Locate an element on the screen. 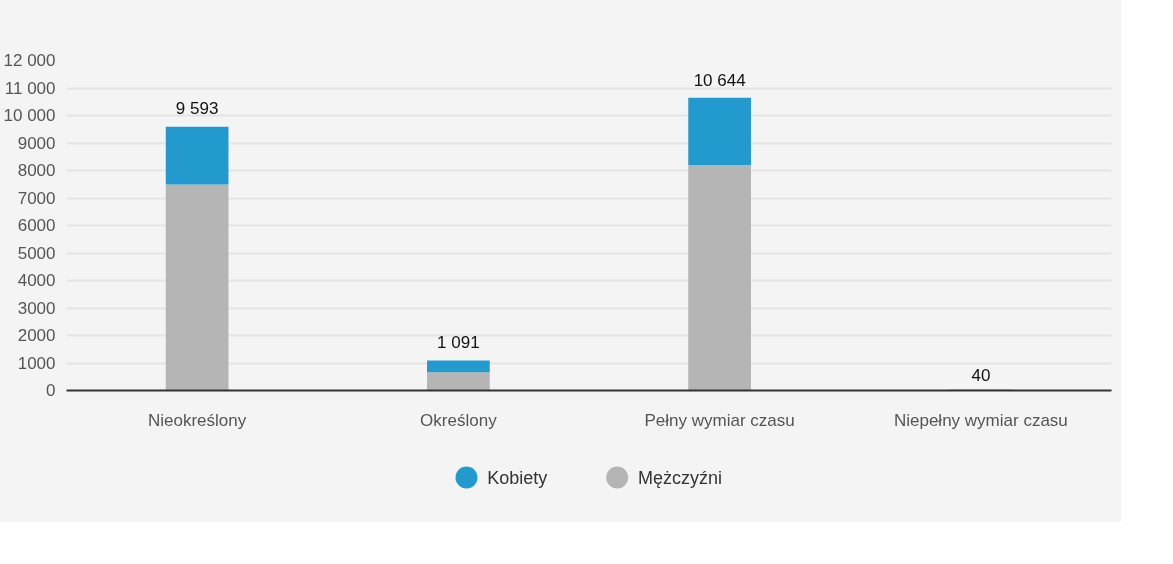 The height and width of the screenshot is (564, 1173). y-tick-label: 8000 is located at coordinates (36, 170).